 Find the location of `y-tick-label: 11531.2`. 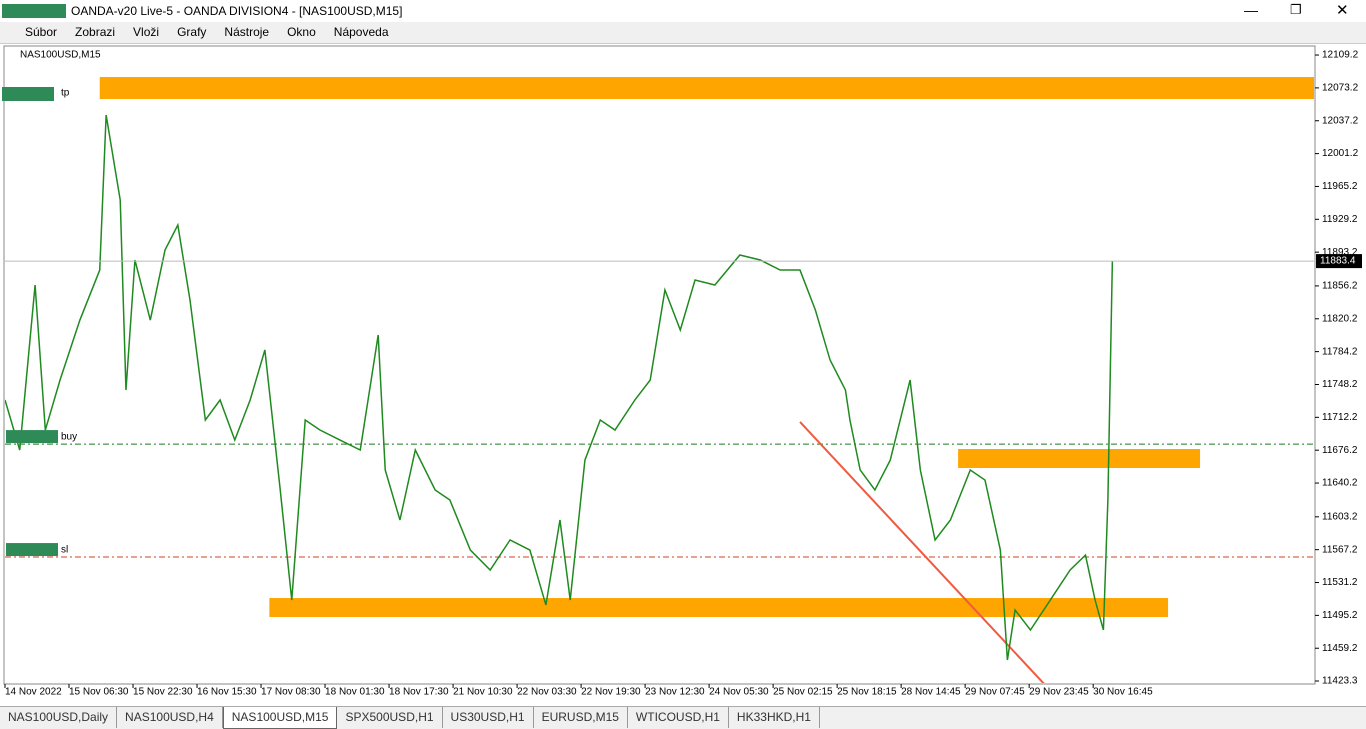

y-tick-label: 11531.2 is located at coordinates (1340, 582).